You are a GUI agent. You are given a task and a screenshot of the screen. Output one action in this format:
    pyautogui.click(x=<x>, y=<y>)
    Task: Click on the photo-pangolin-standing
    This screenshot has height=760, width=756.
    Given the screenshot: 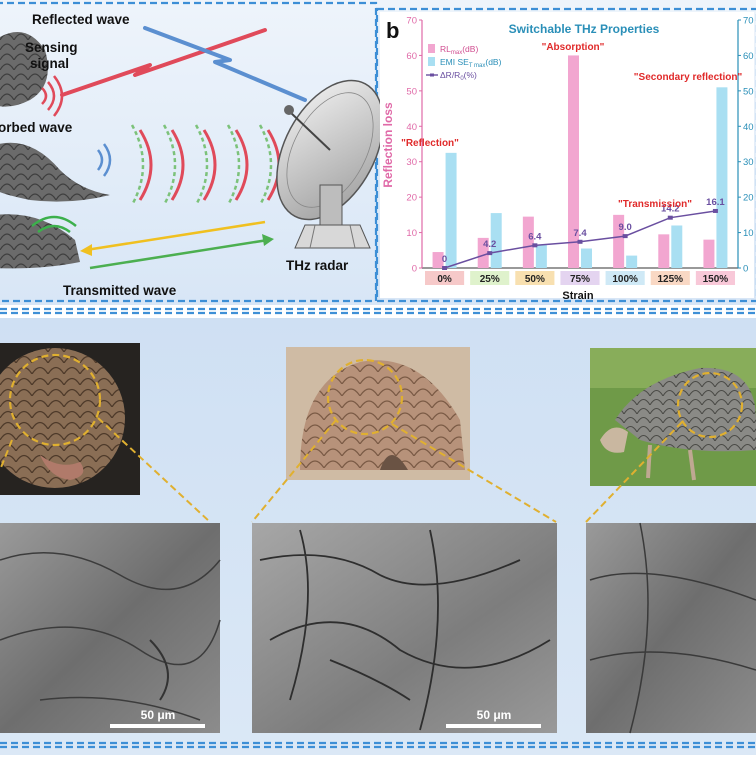 What is the action you would take?
    pyautogui.click(x=378, y=413)
    